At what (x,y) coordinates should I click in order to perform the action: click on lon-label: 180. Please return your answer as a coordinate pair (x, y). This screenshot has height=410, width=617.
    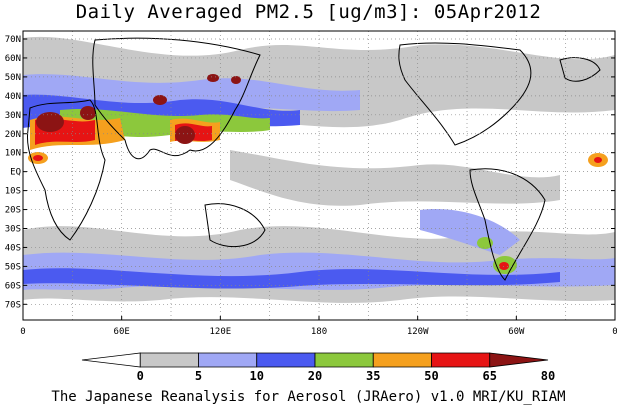
    Looking at the image, I should click on (319, 332).